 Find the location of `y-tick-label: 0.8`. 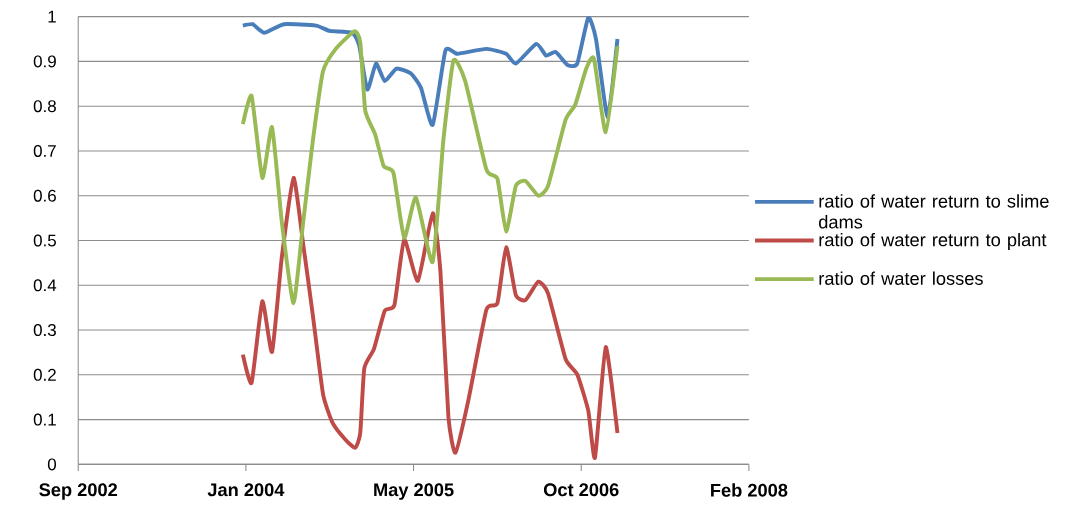

y-tick-label: 0.8 is located at coordinates (44, 106).